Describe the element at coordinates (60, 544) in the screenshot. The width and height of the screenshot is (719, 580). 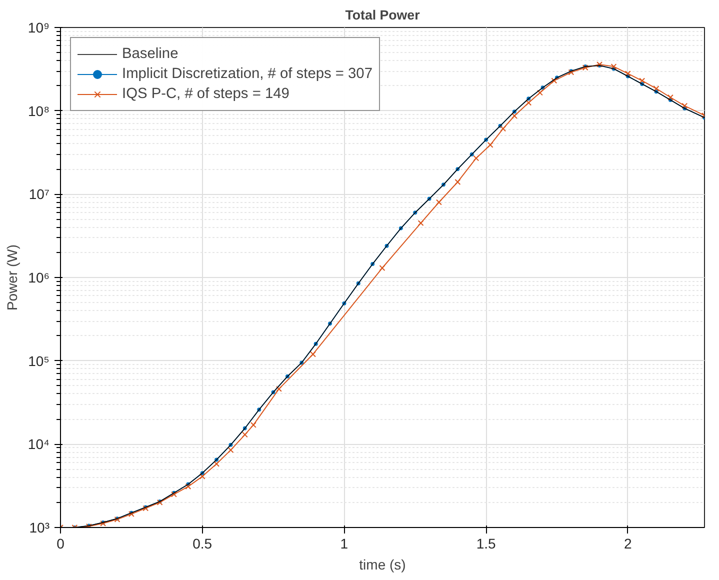
I see `x-tick-label: 0` at that location.